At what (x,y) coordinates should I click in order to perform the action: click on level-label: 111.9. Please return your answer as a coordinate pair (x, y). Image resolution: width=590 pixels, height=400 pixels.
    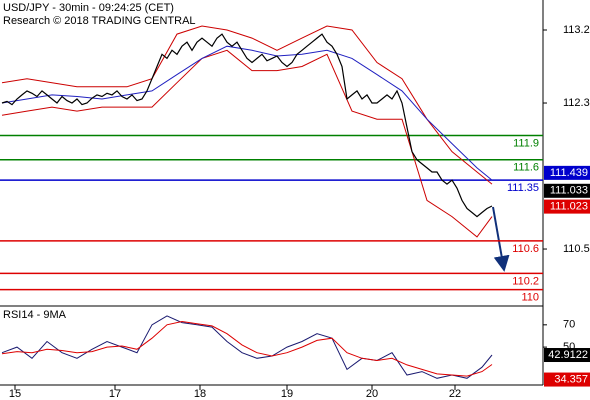
    Looking at the image, I should click on (526, 143).